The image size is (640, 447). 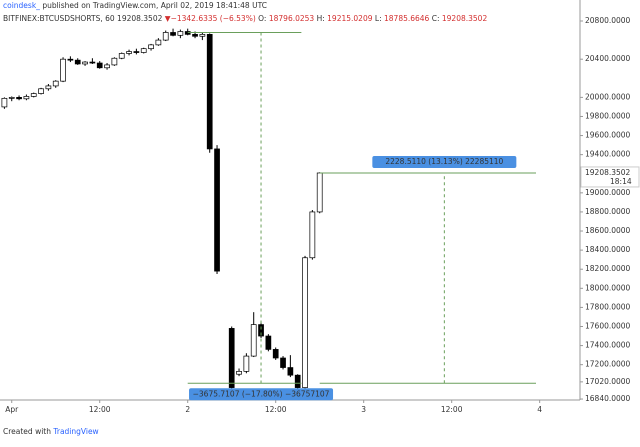 I want to click on footer-brand: TradingView, so click(x=75, y=431).